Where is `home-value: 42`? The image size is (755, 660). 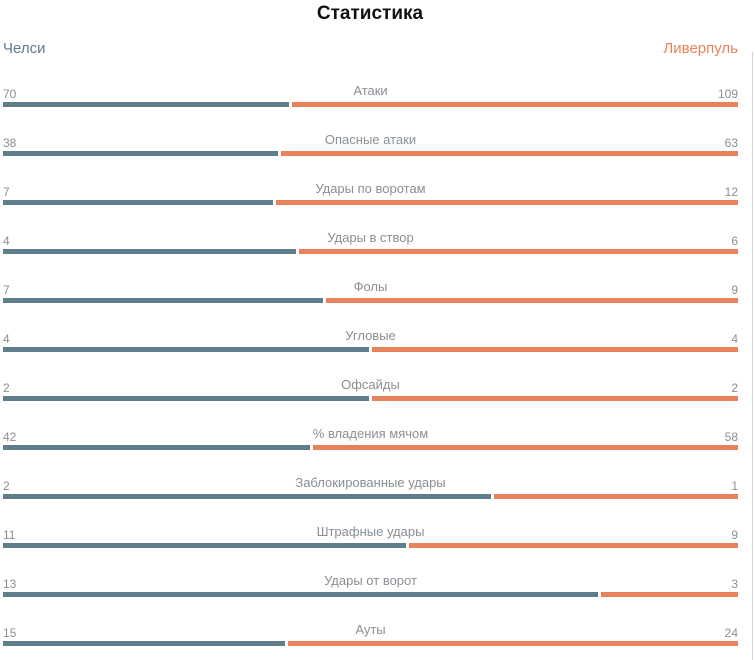 home-value: 42 is located at coordinates (10, 437).